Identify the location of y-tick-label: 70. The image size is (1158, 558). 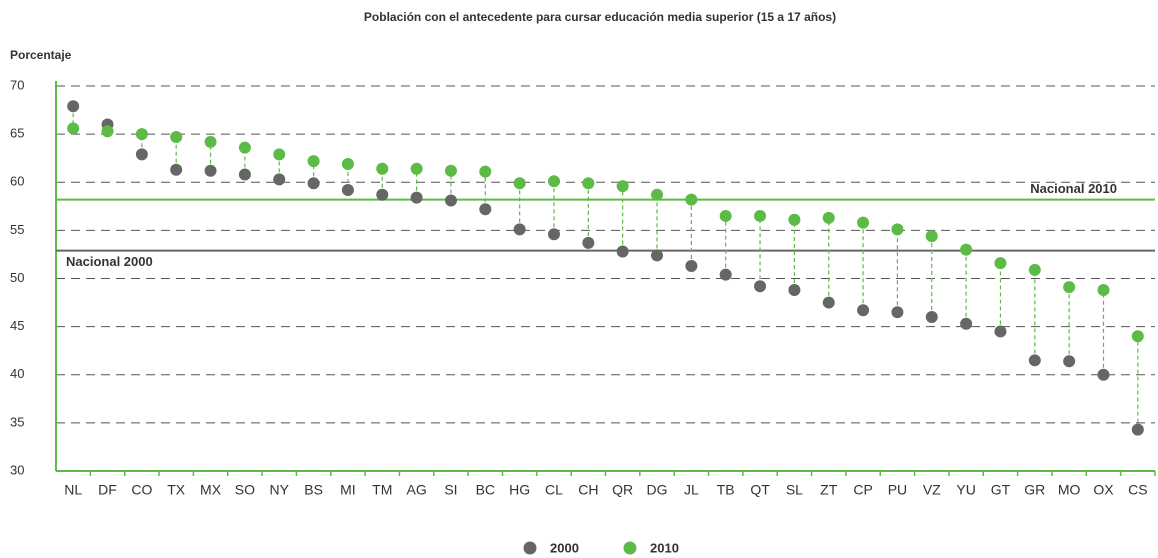
(17, 84).